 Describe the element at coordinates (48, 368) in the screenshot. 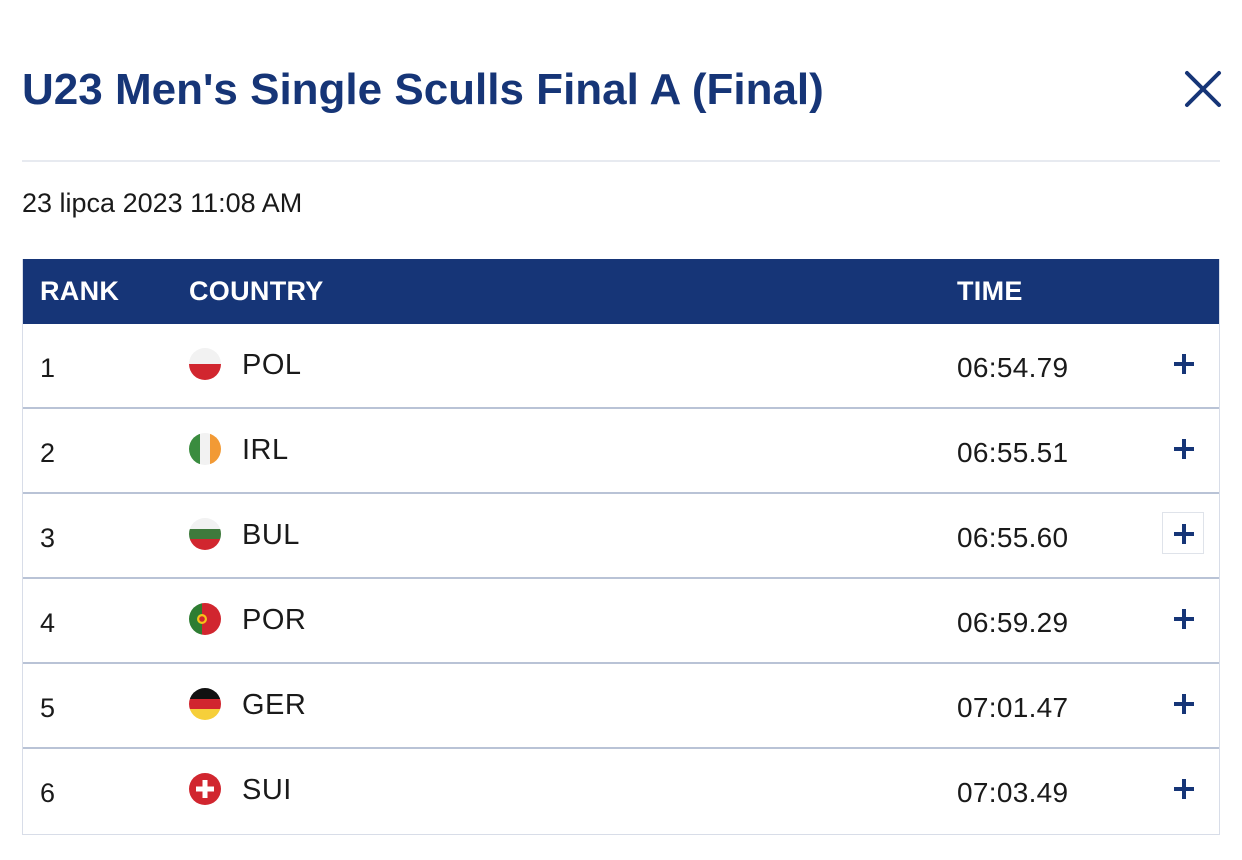

I see `rank-cell: 1` at that location.